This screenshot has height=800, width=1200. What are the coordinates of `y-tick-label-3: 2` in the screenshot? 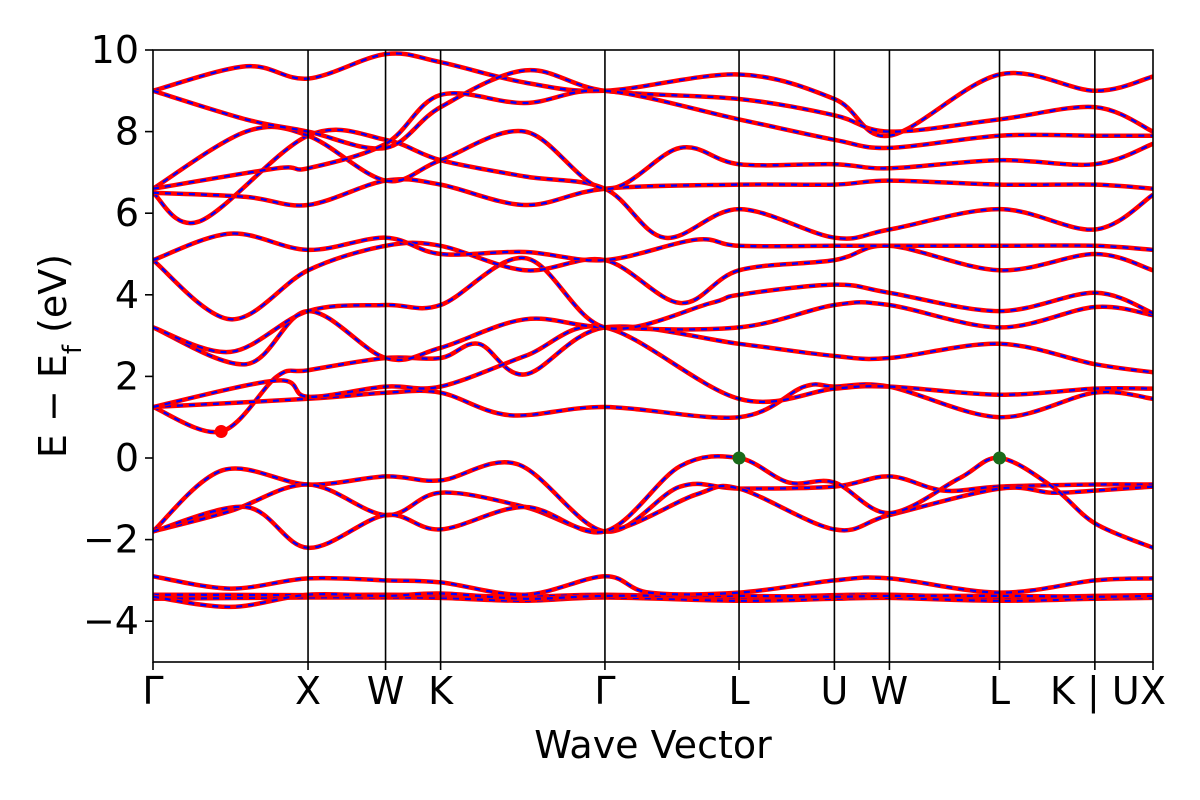 It's located at (127, 376).